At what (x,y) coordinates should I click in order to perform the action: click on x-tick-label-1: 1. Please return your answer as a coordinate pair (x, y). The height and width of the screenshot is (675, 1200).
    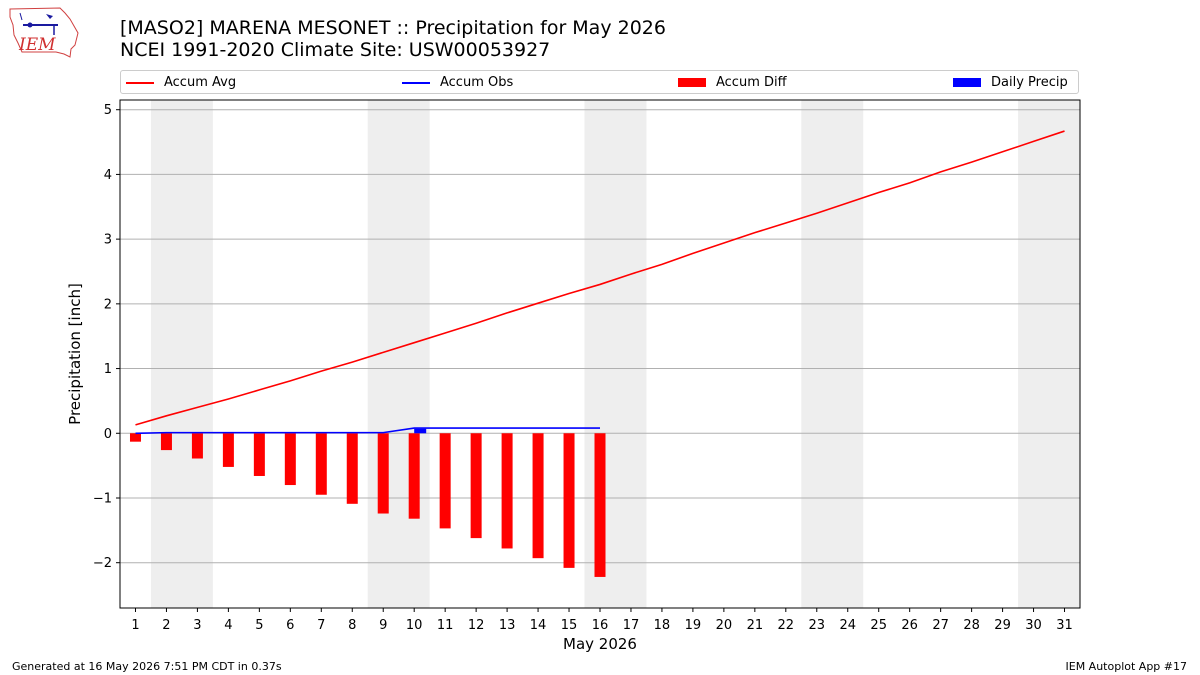
    Looking at the image, I should click on (135, 625).